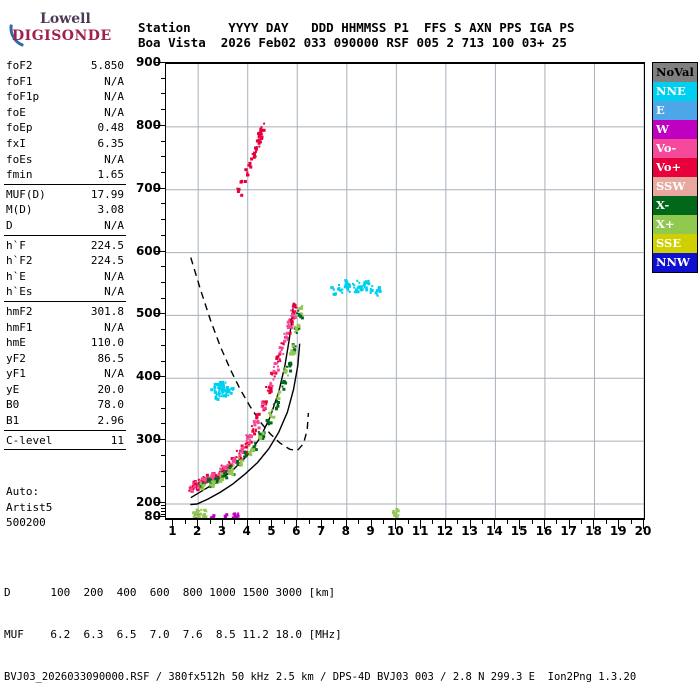  What do you see at coordinates (62, 36) in the screenshot?
I see `logo-digisonde-text: DIGISONDE` at bounding box center [62, 36].